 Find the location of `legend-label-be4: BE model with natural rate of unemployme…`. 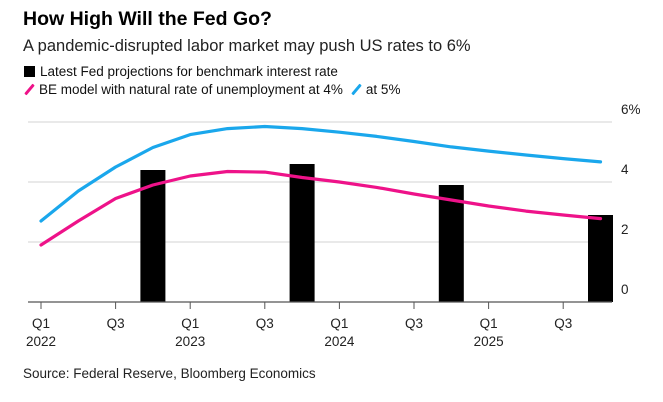

legend-label-be4: BE model with natural rate of unemployme… is located at coordinates (191, 89).